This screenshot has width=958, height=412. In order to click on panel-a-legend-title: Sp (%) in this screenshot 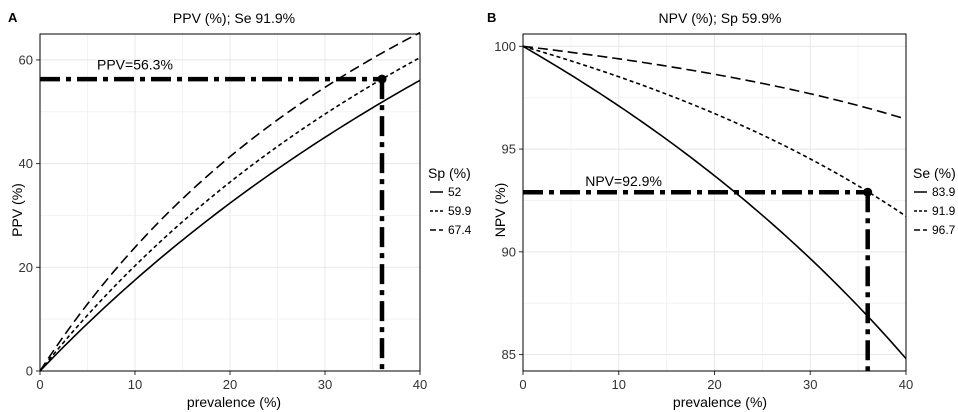, I will do `click(449, 173)`.